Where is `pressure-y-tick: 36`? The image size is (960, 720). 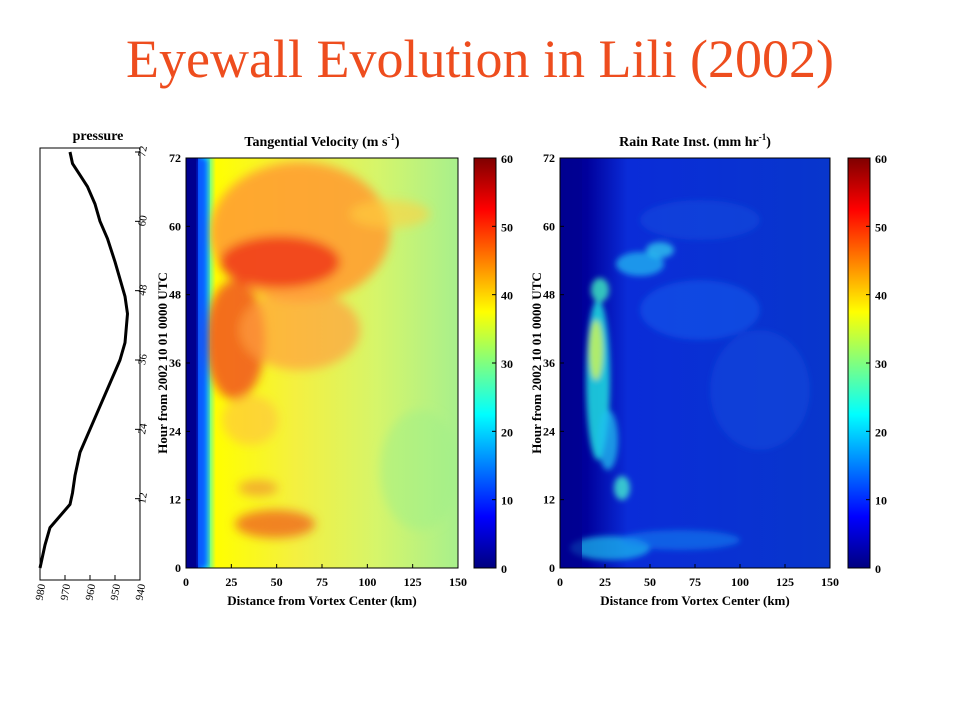
pressure-y-tick: 36 is located at coordinates (143, 359).